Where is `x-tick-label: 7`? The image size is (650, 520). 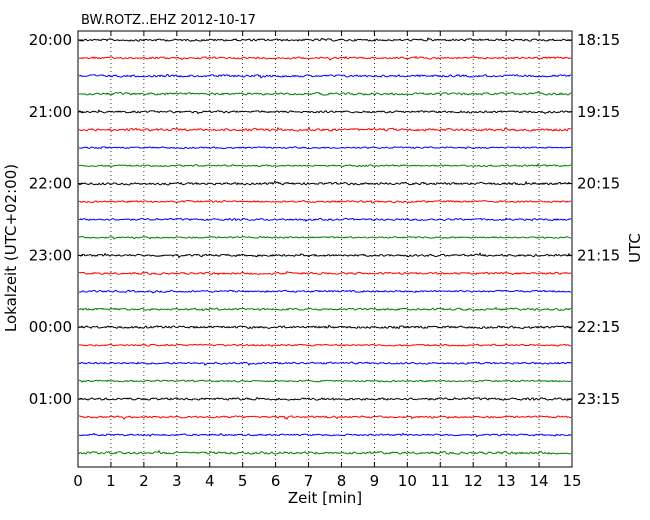 x-tick-label: 7 is located at coordinates (309, 481).